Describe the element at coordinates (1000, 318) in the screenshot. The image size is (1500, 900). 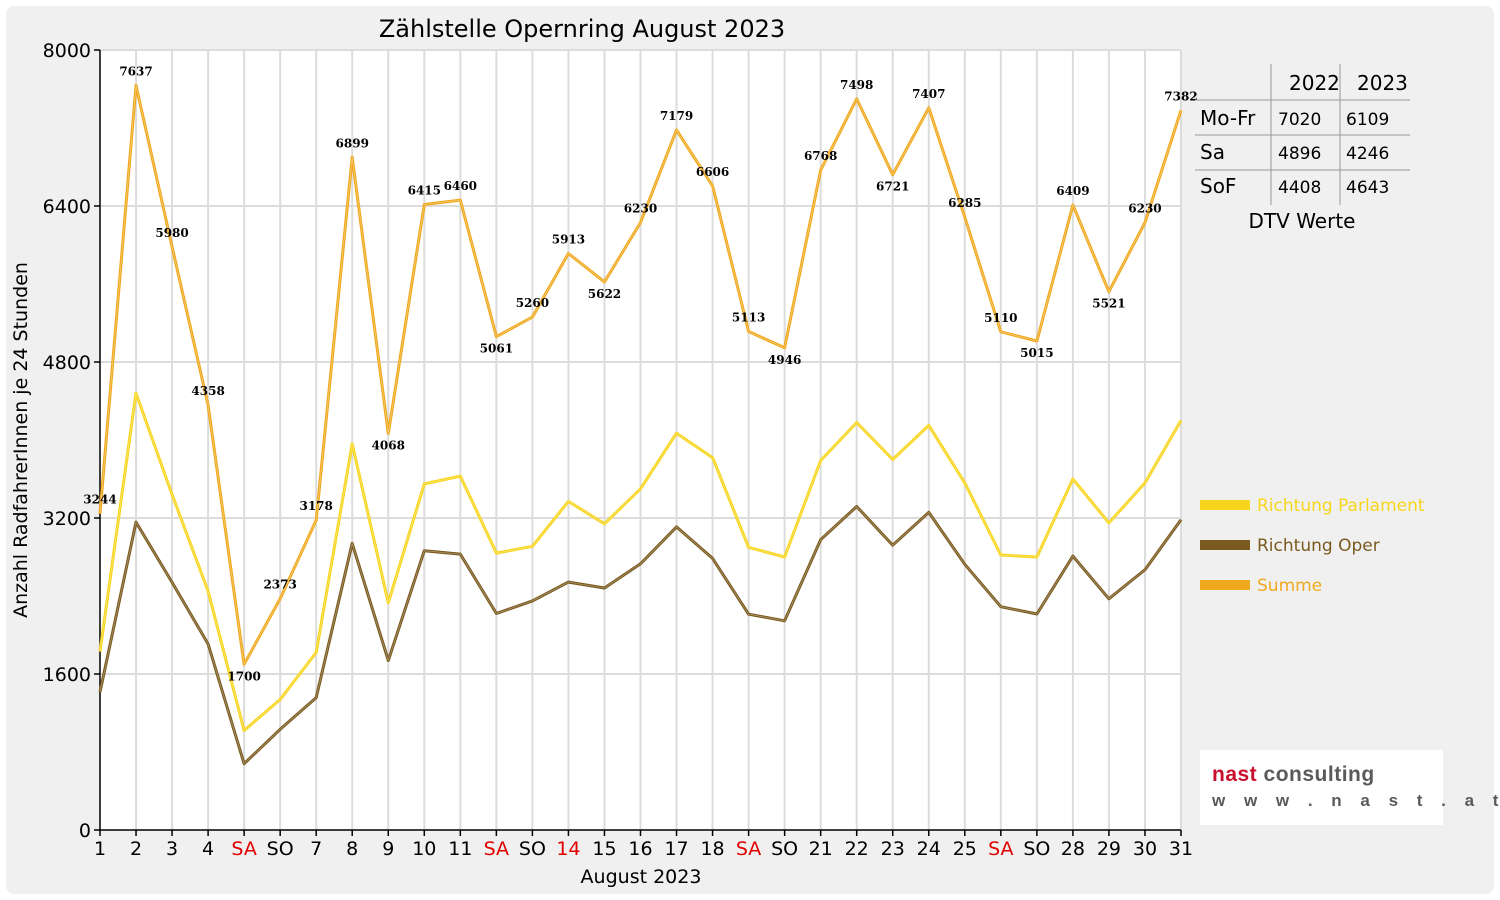
I see `data-label: 5110` at that location.